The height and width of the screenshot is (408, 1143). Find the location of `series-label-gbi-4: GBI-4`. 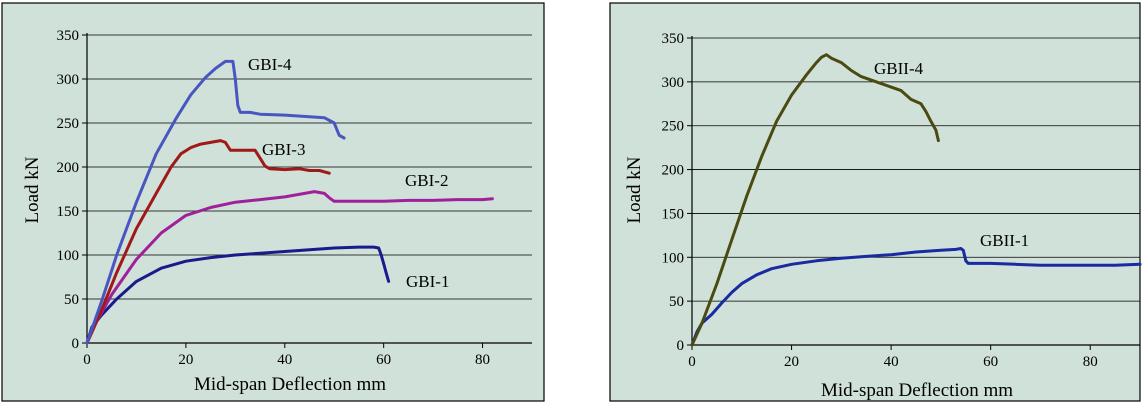

series-label-gbi-4: GBI-4 is located at coordinates (270, 64).